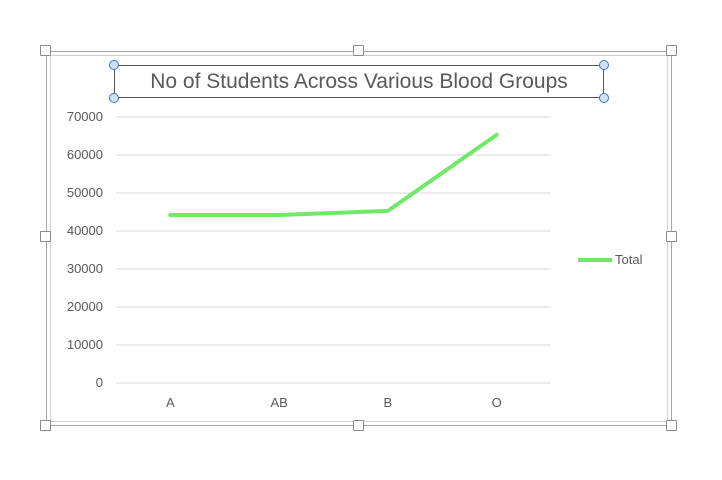  What do you see at coordinates (671, 236) in the screenshot?
I see `resize-handle-middle-right` at bounding box center [671, 236].